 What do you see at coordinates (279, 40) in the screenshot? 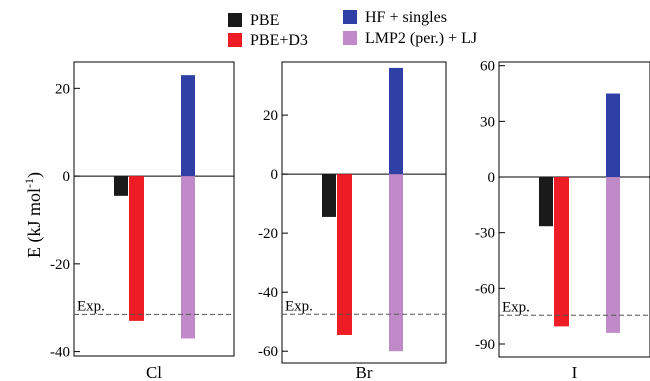
I see `legend-label-2: PBE+D3` at bounding box center [279, 40].